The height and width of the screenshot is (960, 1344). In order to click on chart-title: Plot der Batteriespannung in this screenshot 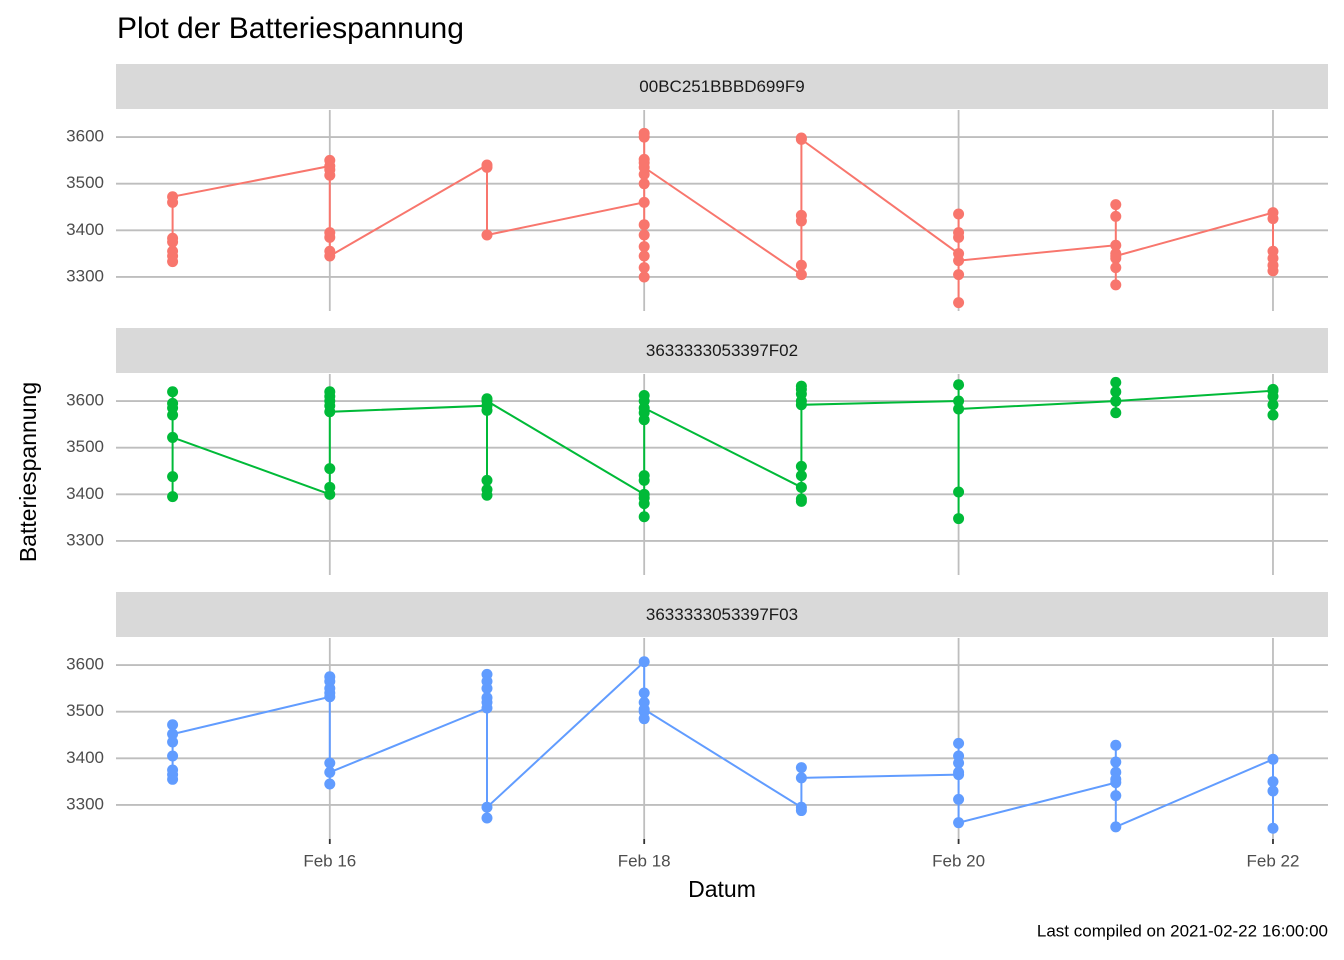, I will do `click(290, 28)`.